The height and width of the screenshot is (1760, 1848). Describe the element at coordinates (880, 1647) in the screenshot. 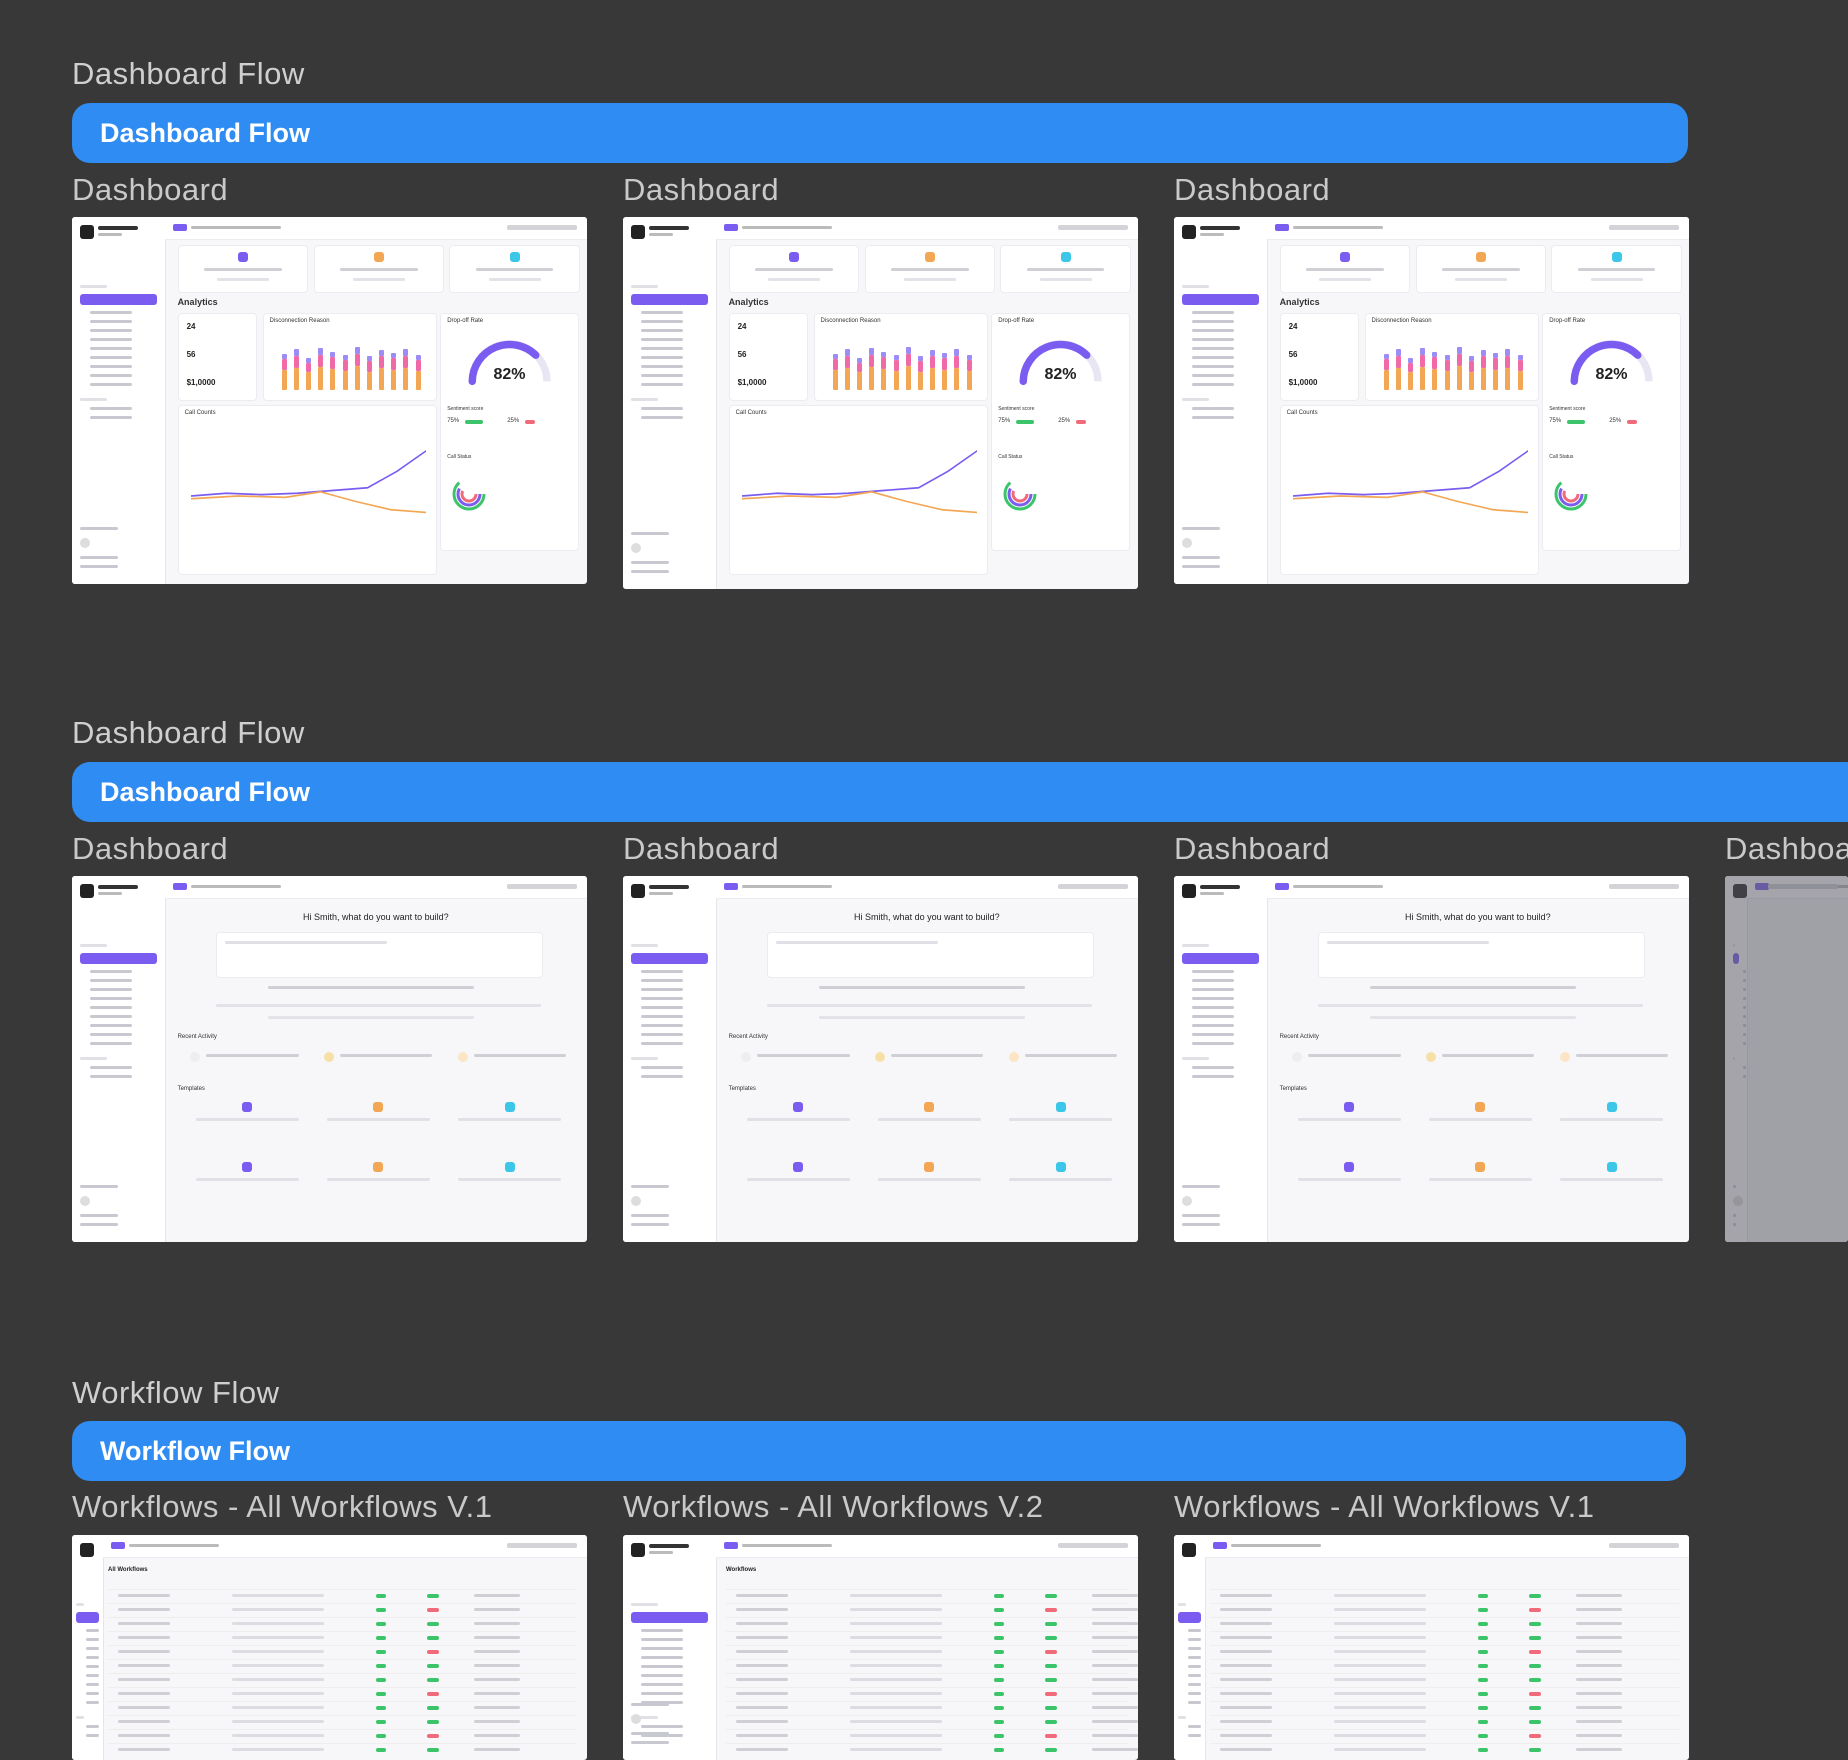

I see `workflows-table-frame: Workflows` at that location.